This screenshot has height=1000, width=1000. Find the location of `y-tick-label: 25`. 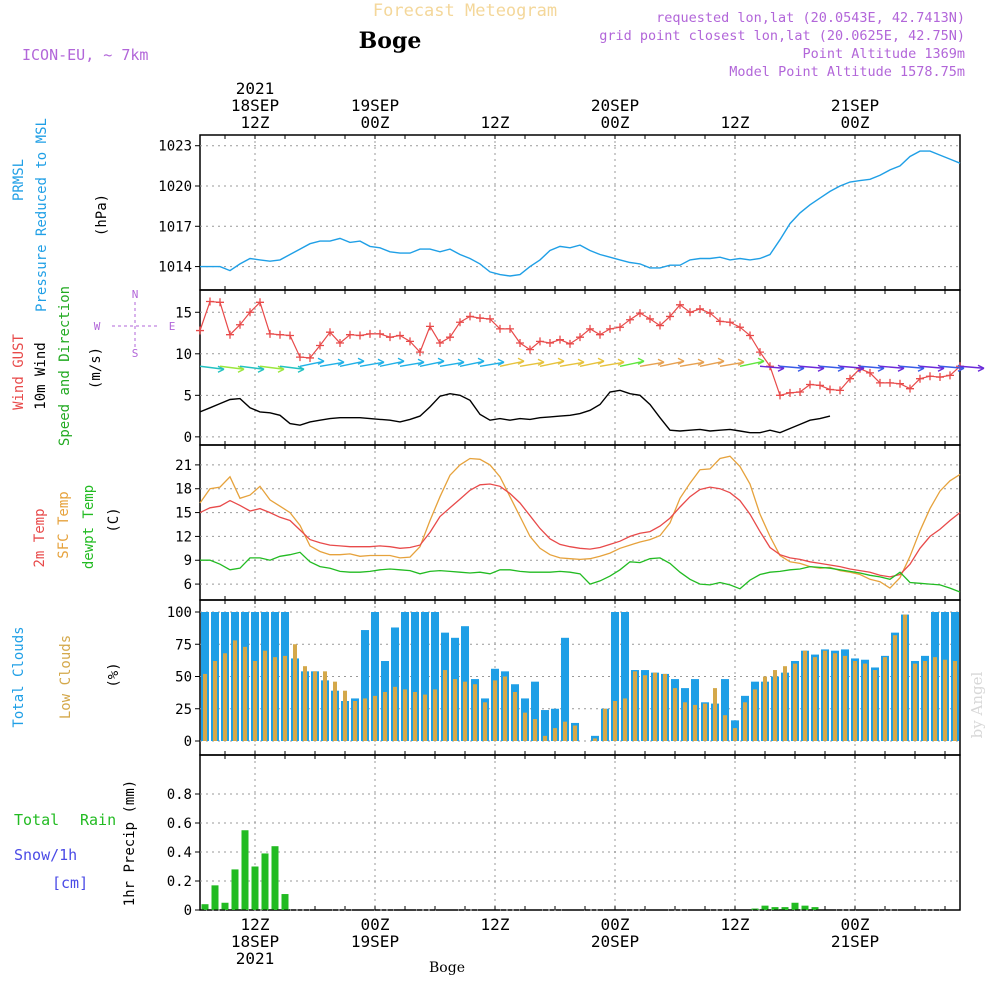

y-tick-label: 25 is located at coordinates (183, 710).